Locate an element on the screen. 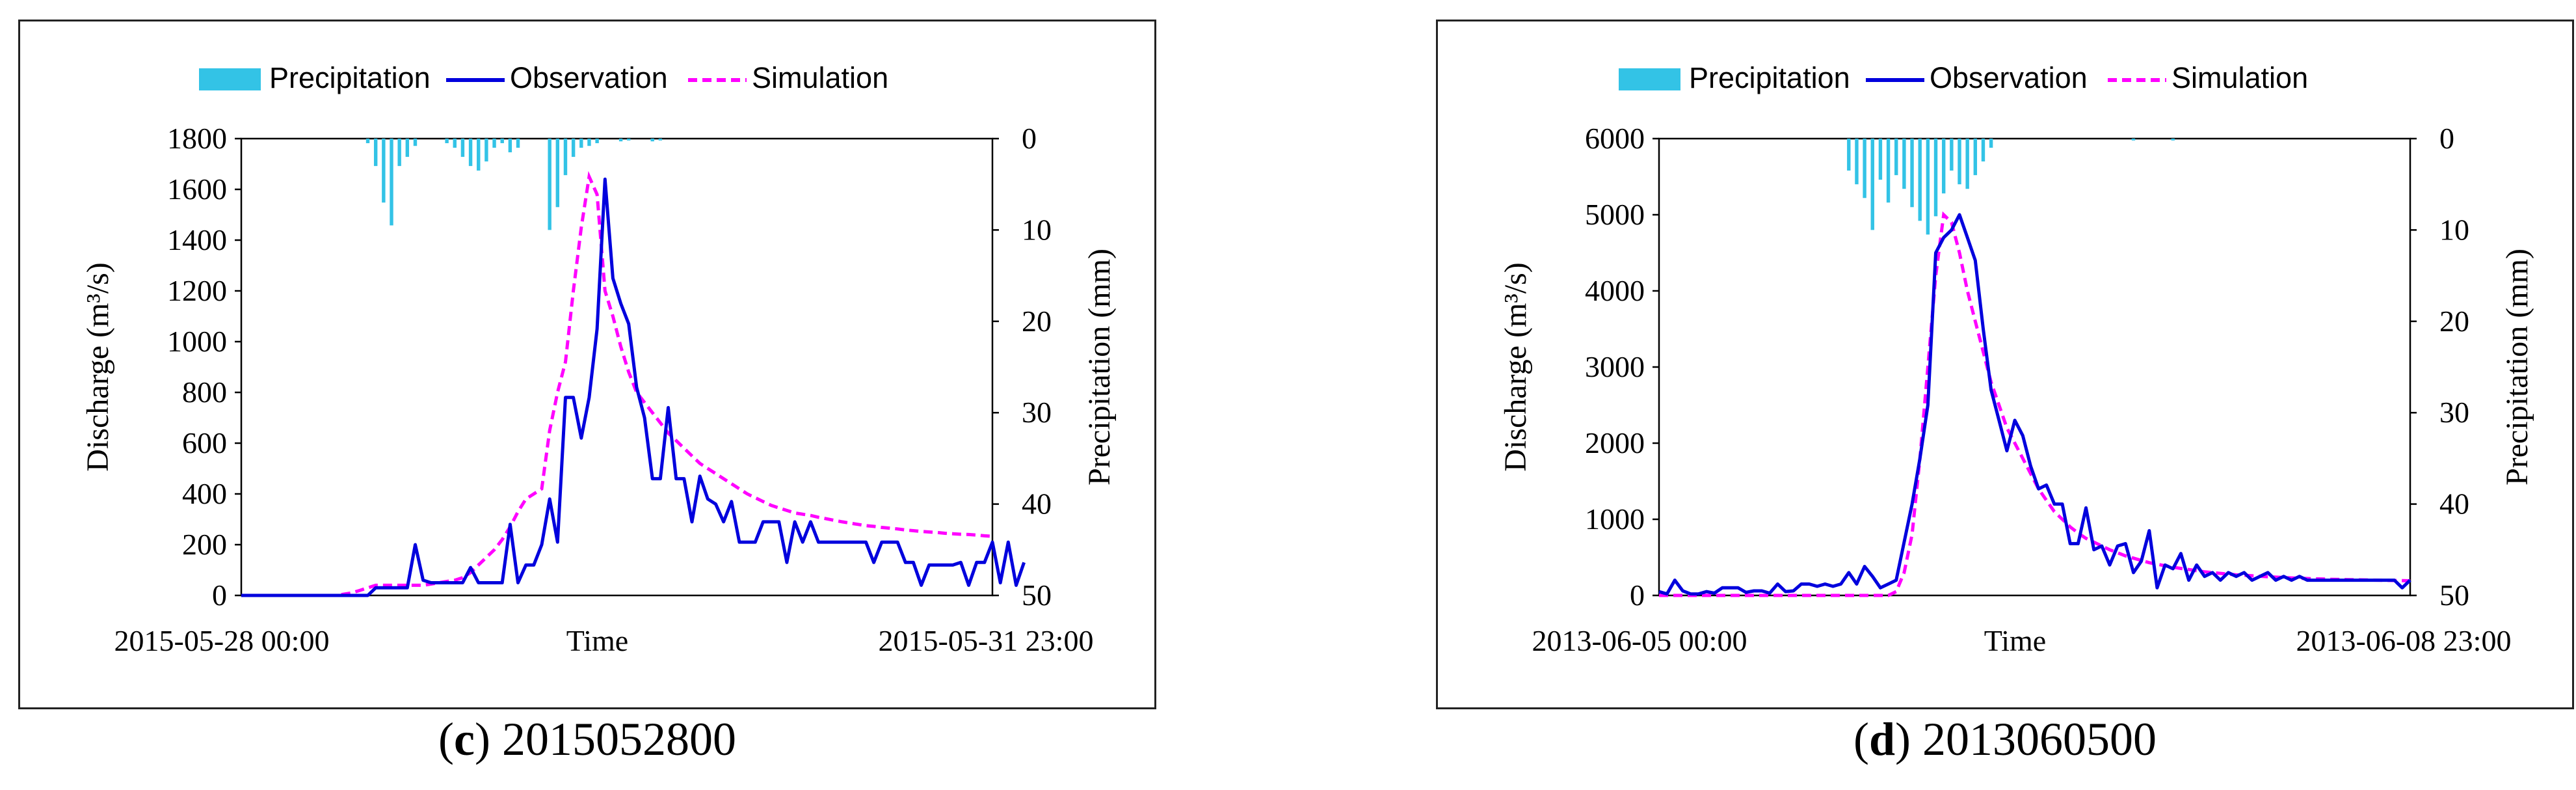 The height and width of the screenshot is (790, 2576). y-tick-label: 1800 is located at coordinates (197, 138).